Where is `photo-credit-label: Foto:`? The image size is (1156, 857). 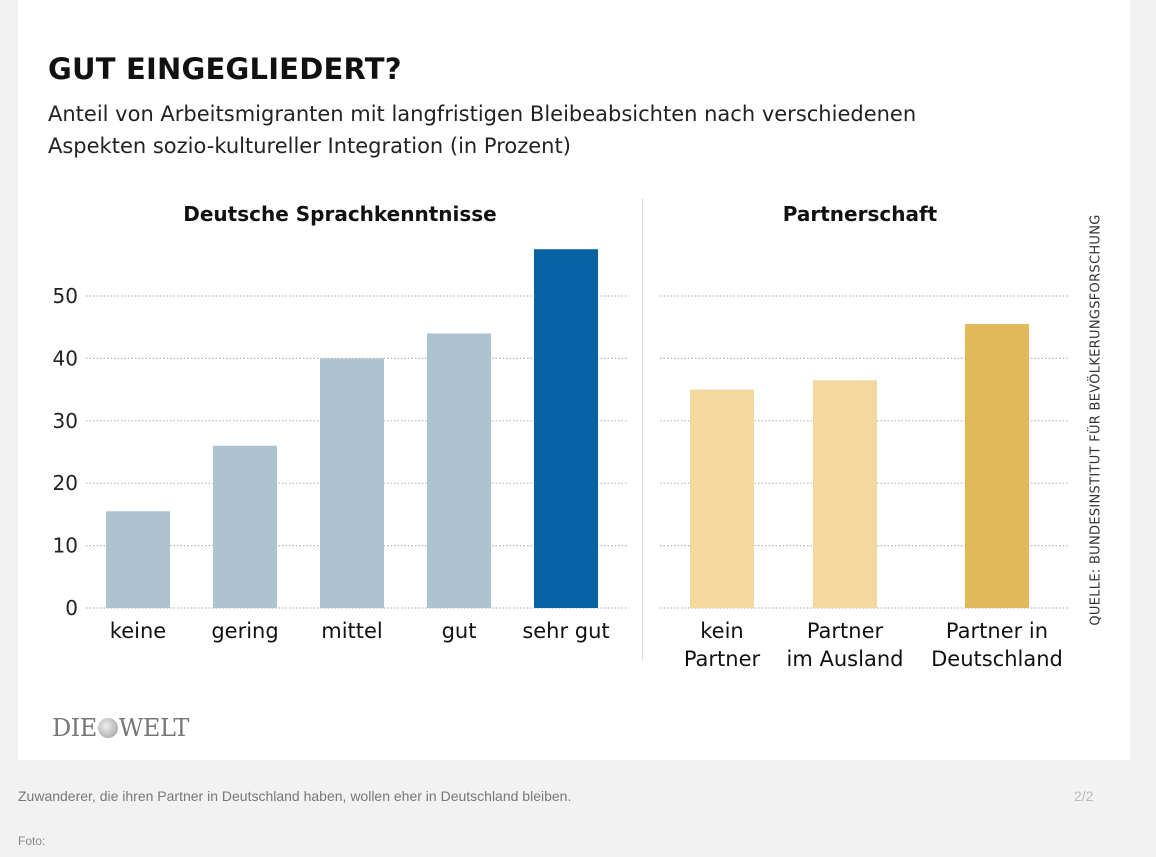
photo-credit-label: Foto: is located at coordinates (32, 841).